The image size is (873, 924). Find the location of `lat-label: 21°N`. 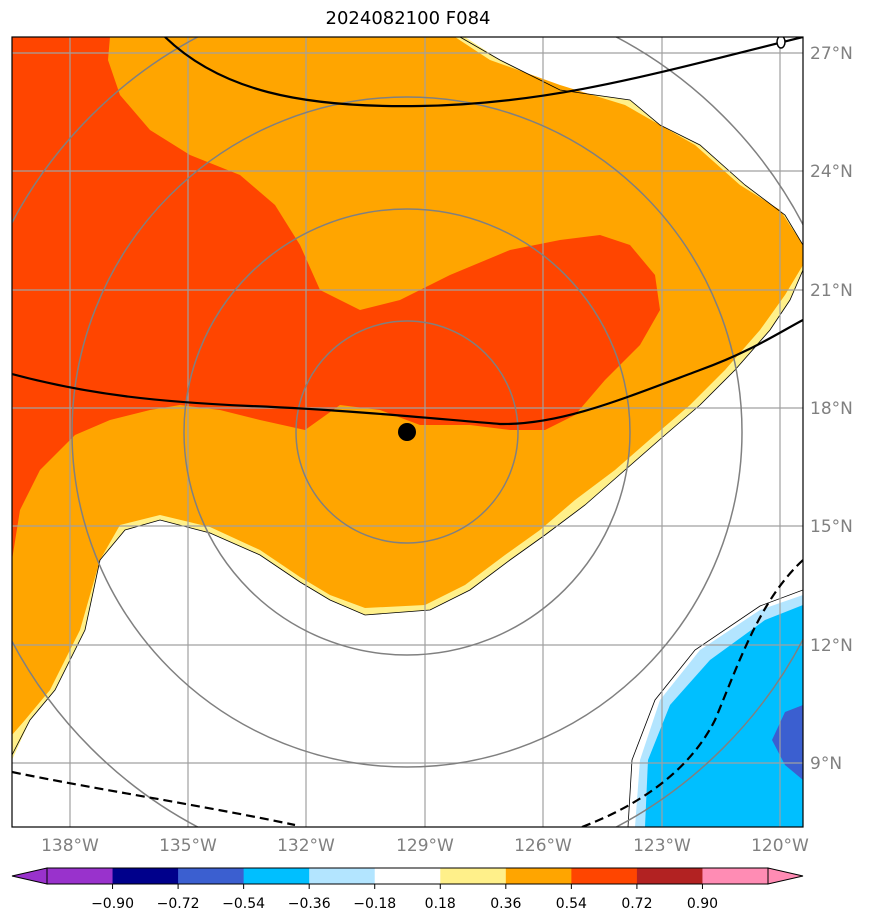

lat-label: 21°N is located at coordinates (831, 291).